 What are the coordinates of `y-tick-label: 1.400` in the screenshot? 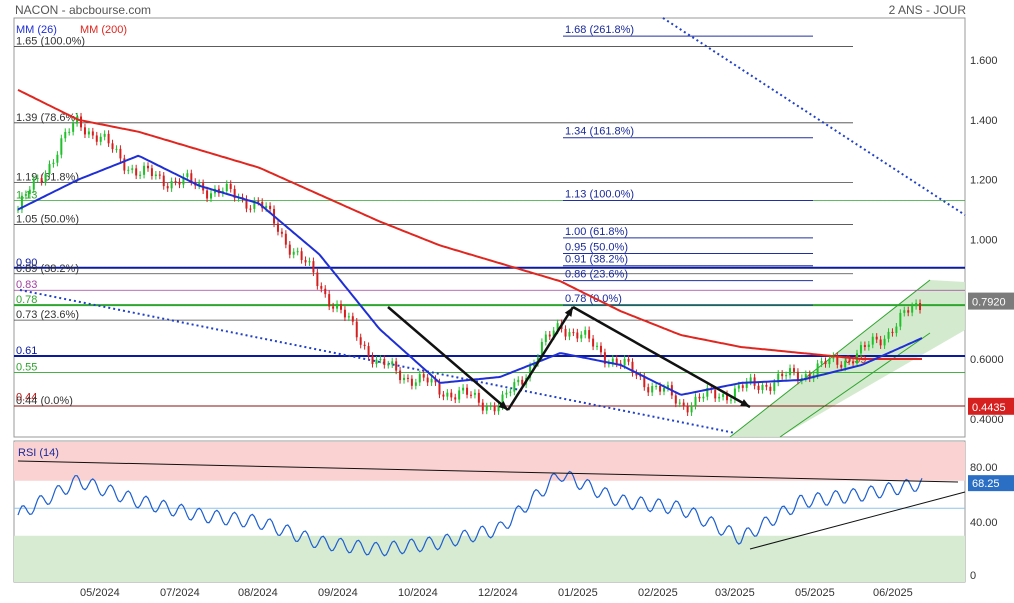 It's located at (984, 121).